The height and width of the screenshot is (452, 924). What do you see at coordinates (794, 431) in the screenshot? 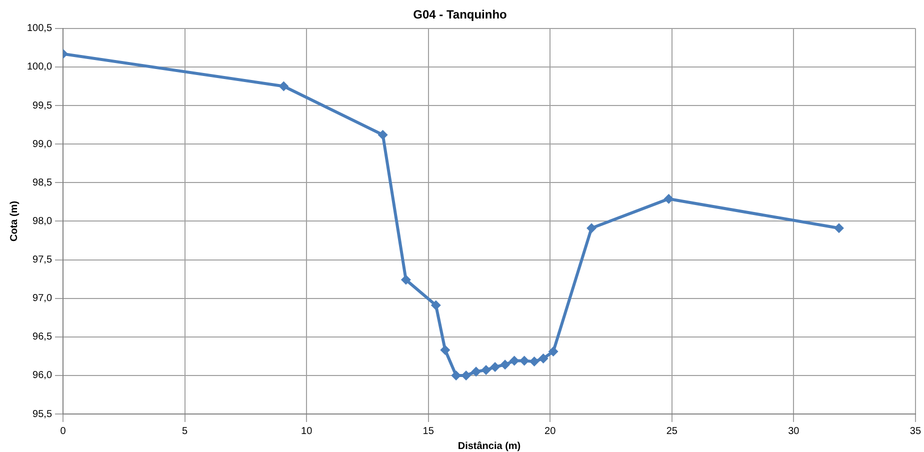
I see `x-tick-label: 30` at bounding box center [794, 431].